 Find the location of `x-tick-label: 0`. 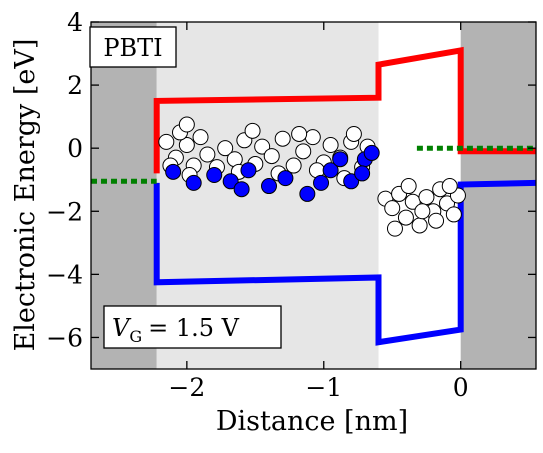

x-tick-label: 0 is located at coordinates (461, 387).